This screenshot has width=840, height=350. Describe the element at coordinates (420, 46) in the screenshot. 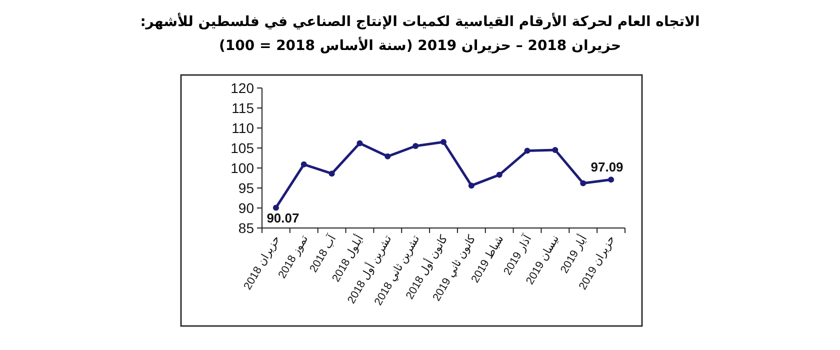

I see `subtitle: حزيران 2018 – حزيران 2019 (سنة الأساس 2018 = 100)` at that location.